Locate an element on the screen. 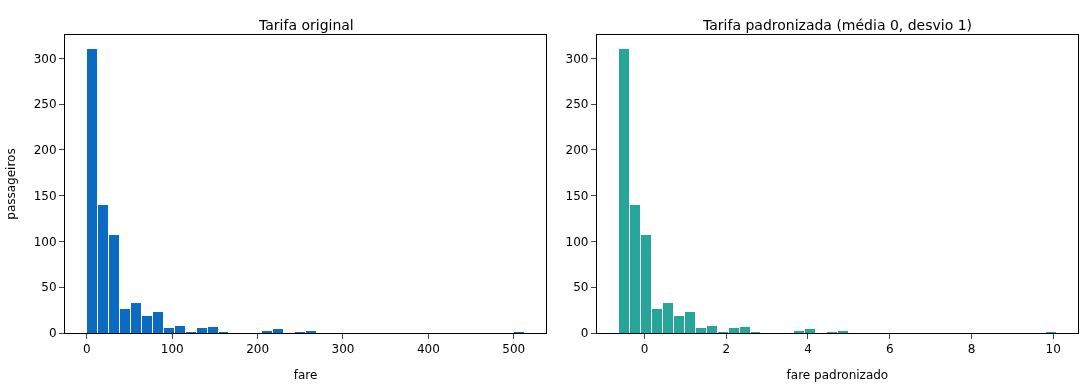 The image size is (1089, 390). chart-title: Tarifa padronizada (média 0, desvio 1) is located at coordinates (837, 25).